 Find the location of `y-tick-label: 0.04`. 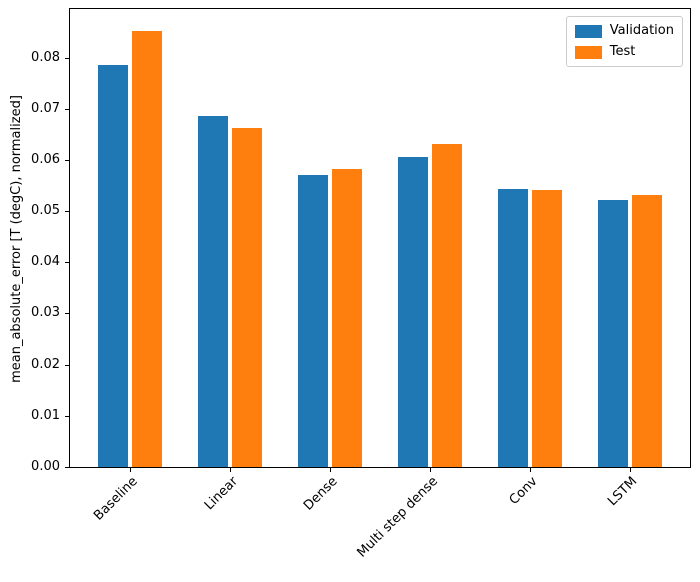

y-tick-label: 0.04 is located at coordinates (45, 262).